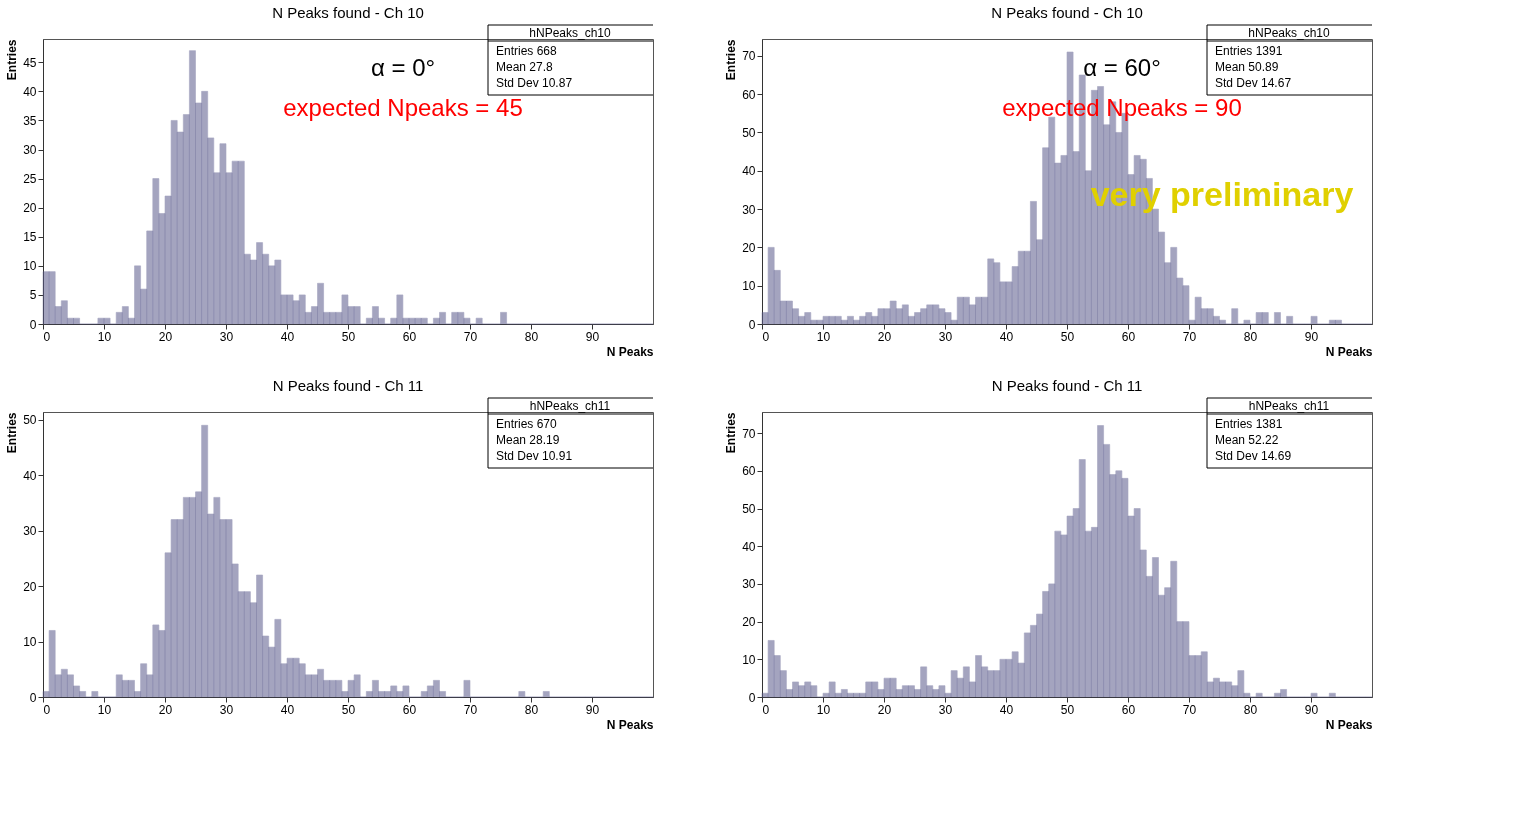 The height and width of the screenshot is (818, 1521). I want to click on annotation: very preliminary, so click(1222, 193).